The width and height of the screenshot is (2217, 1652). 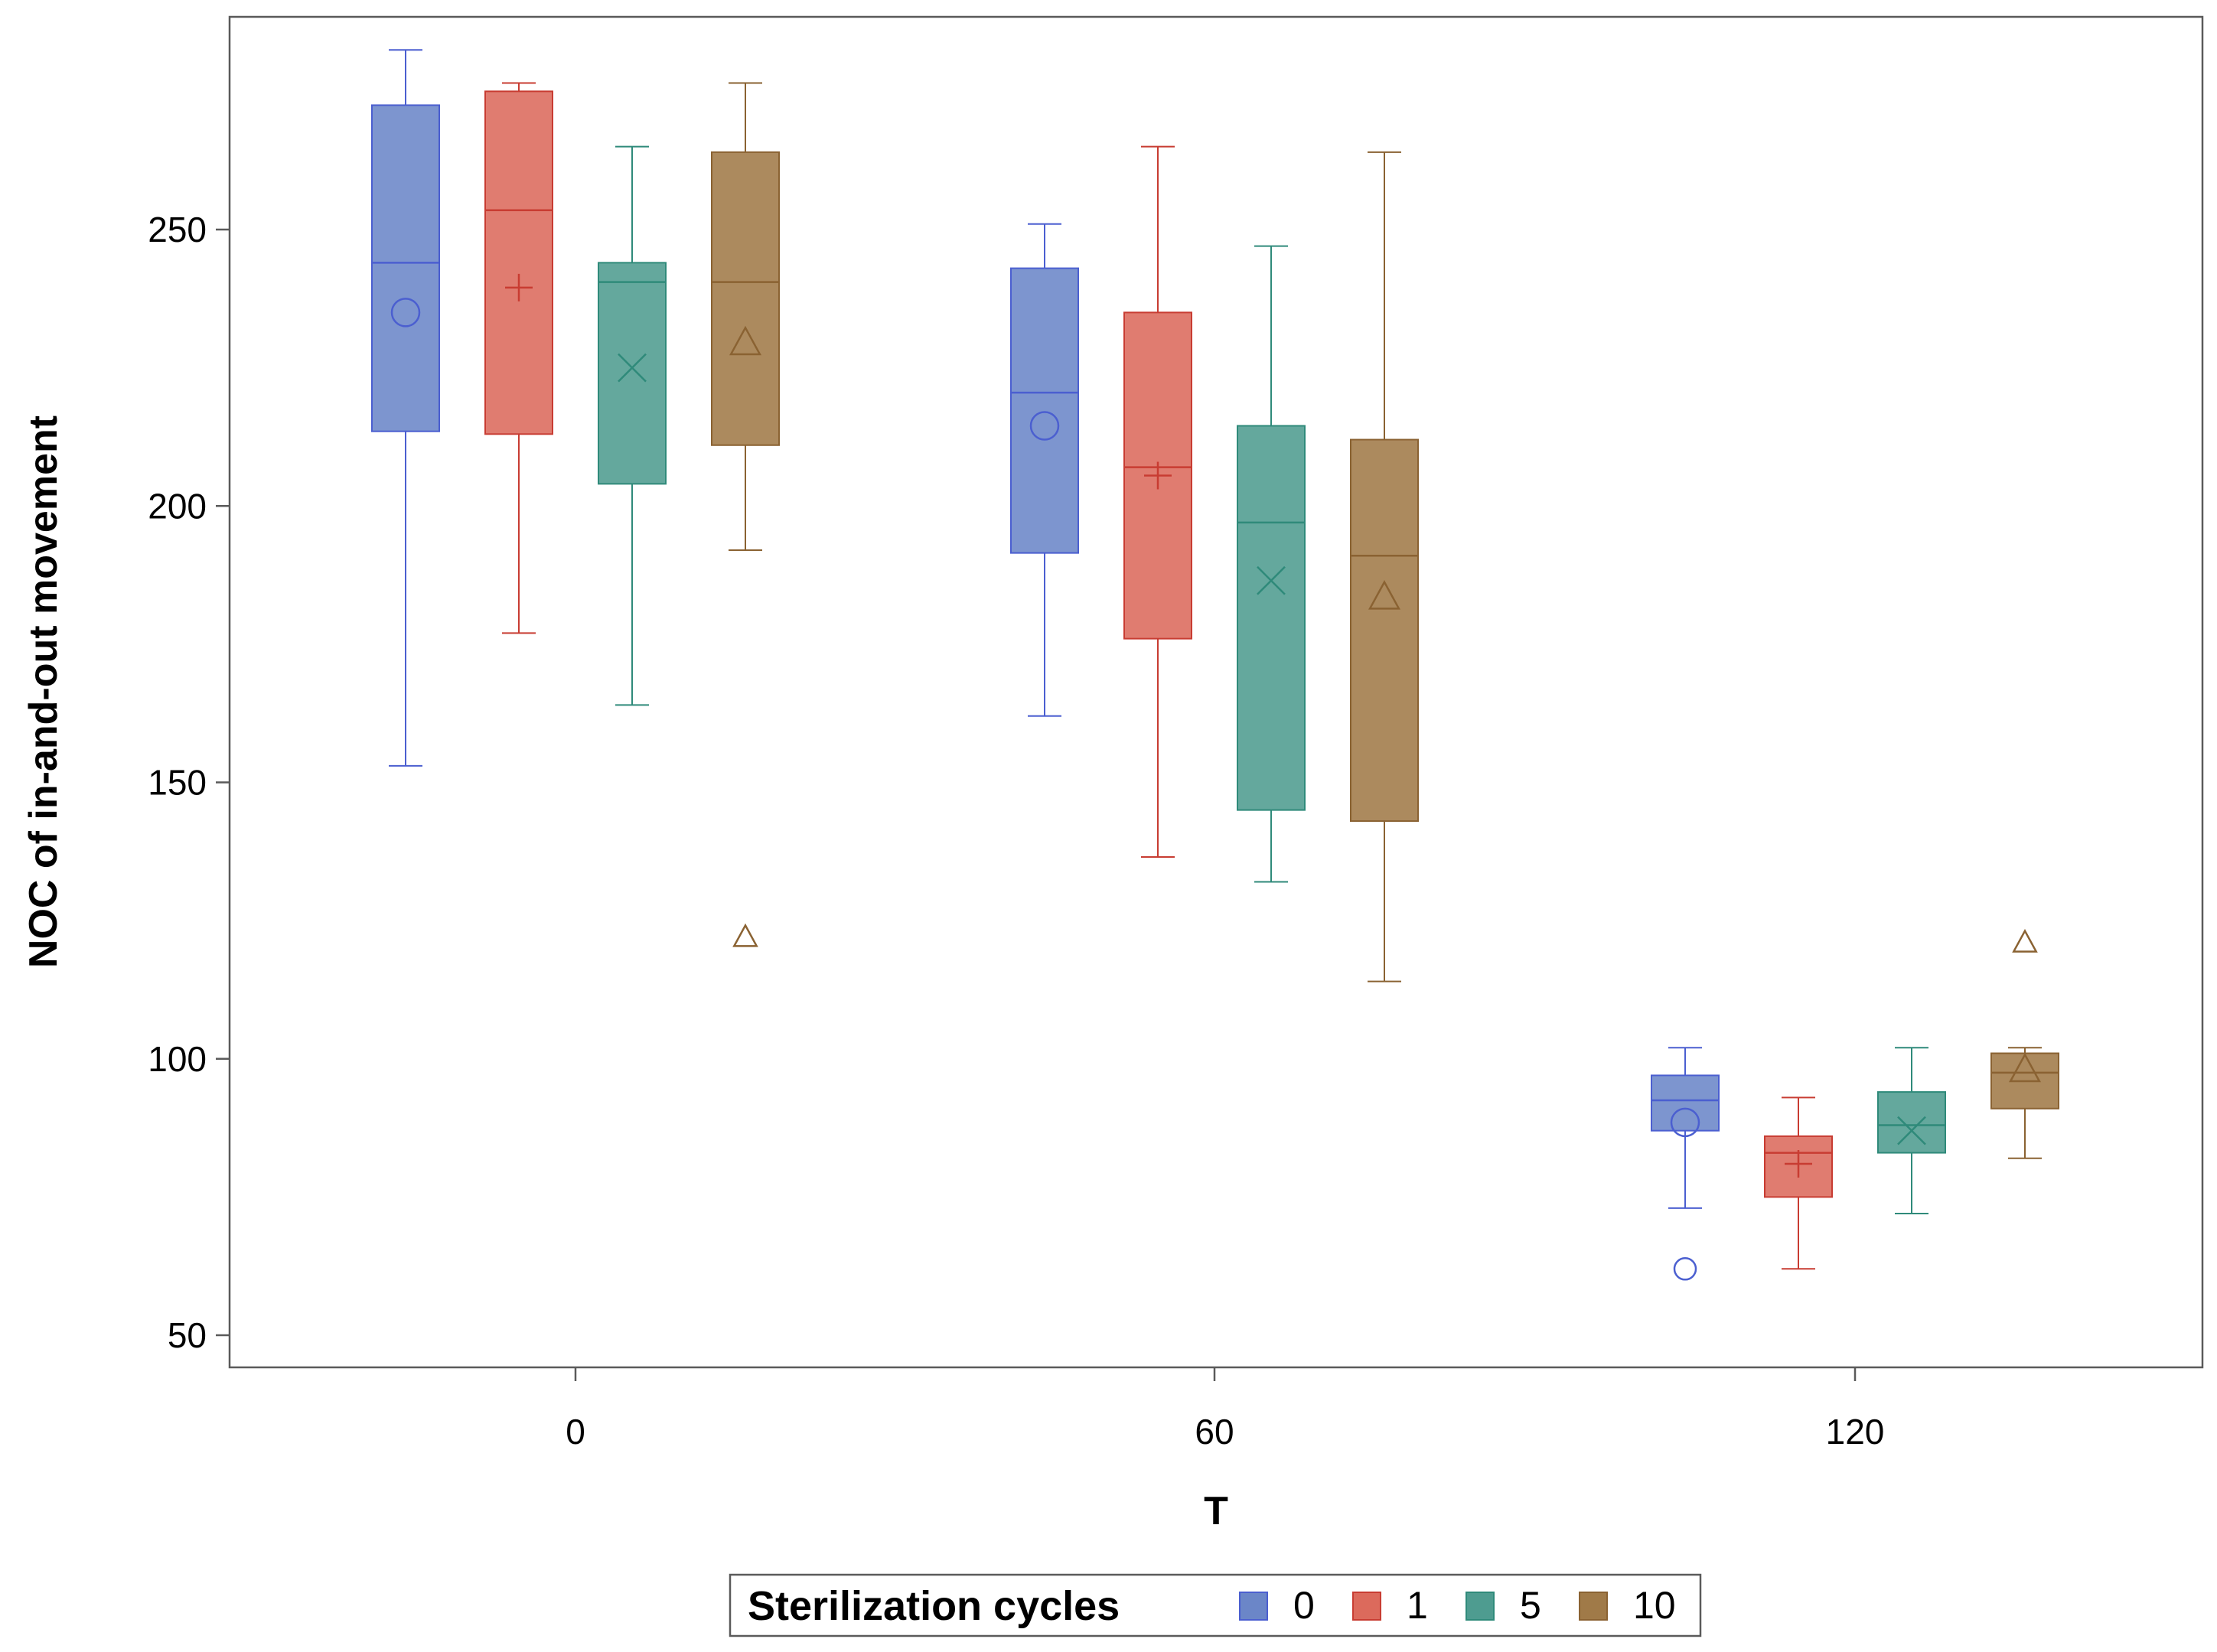 I want to click on y-axis: 50 100 150 200 250, so click(x=189, y=783).